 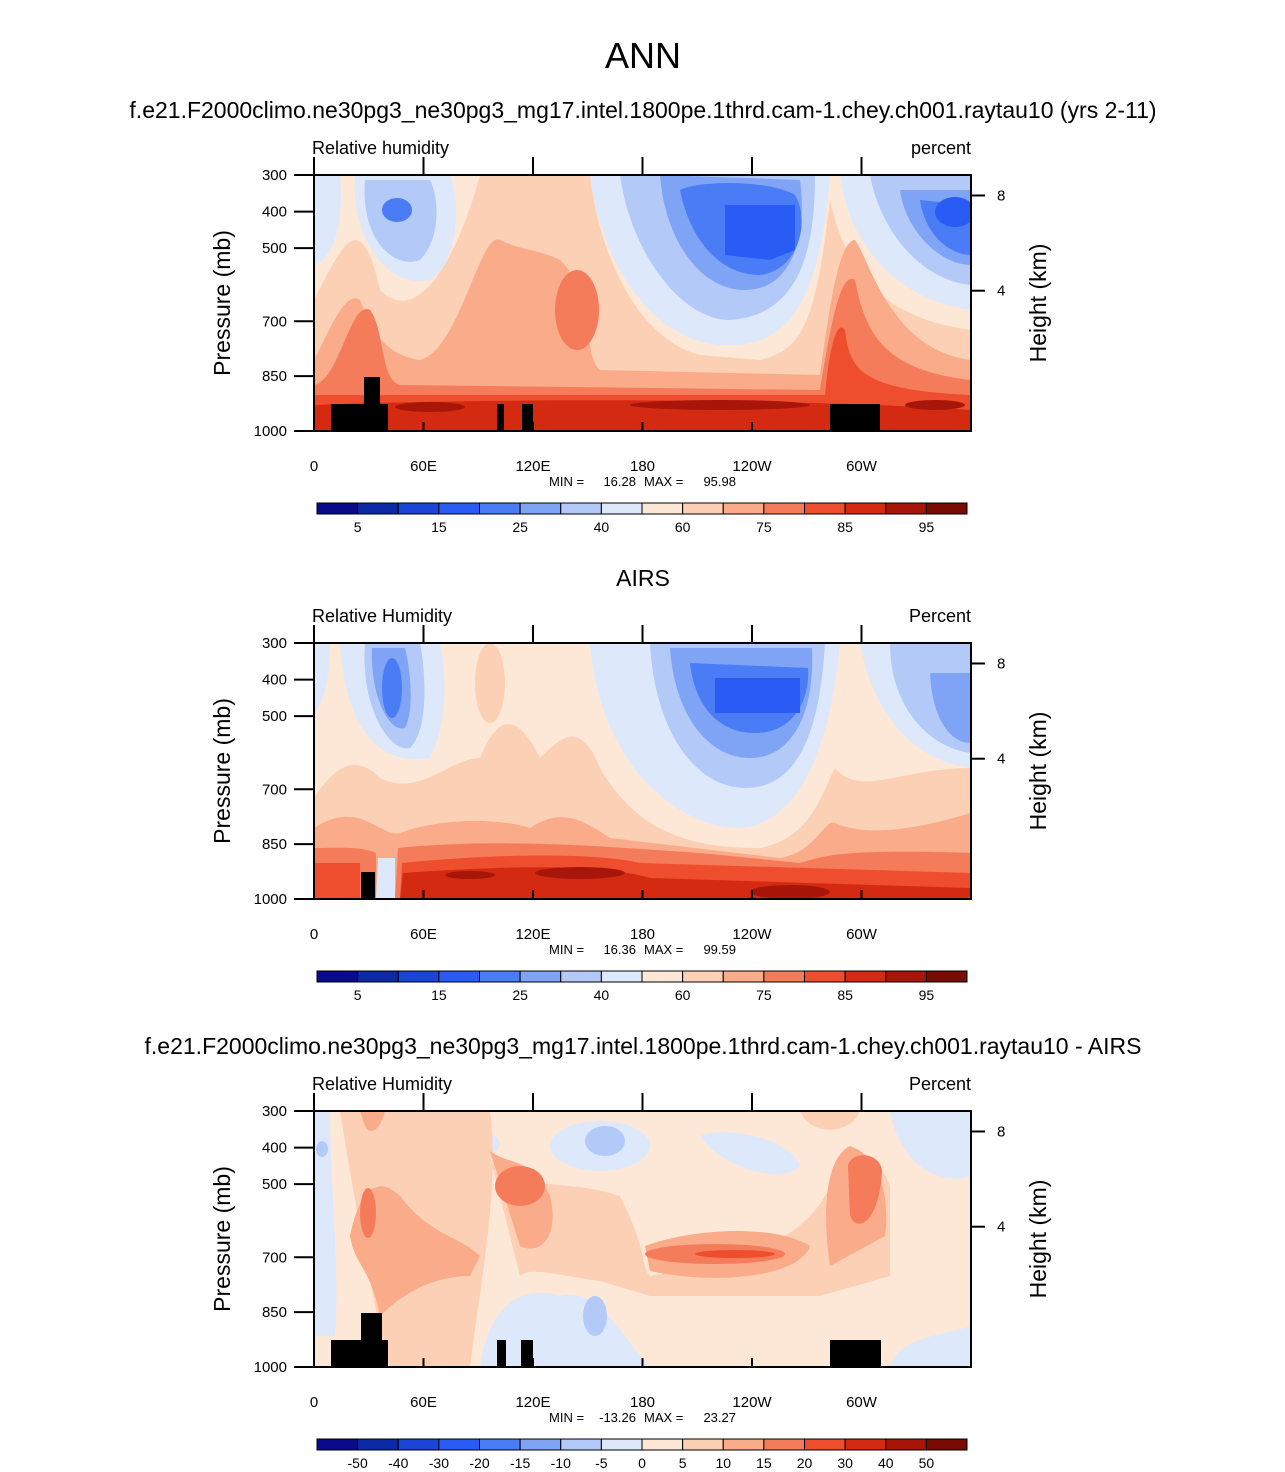 I want to click on min-value: 16.36, so click(x=619, y=949).